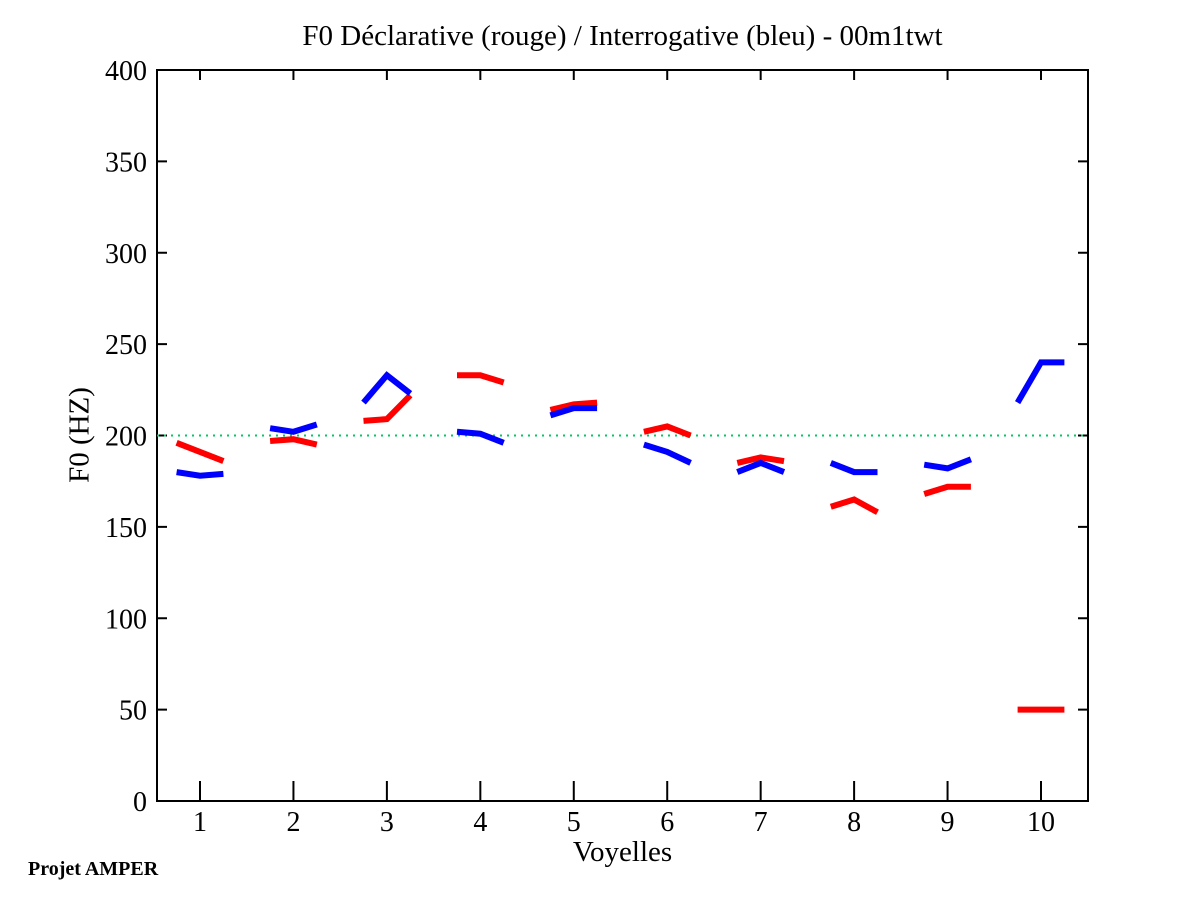 This screenshot has width=1201, height=901. I want to click on x-tick-label: 2, so click(293, 822).